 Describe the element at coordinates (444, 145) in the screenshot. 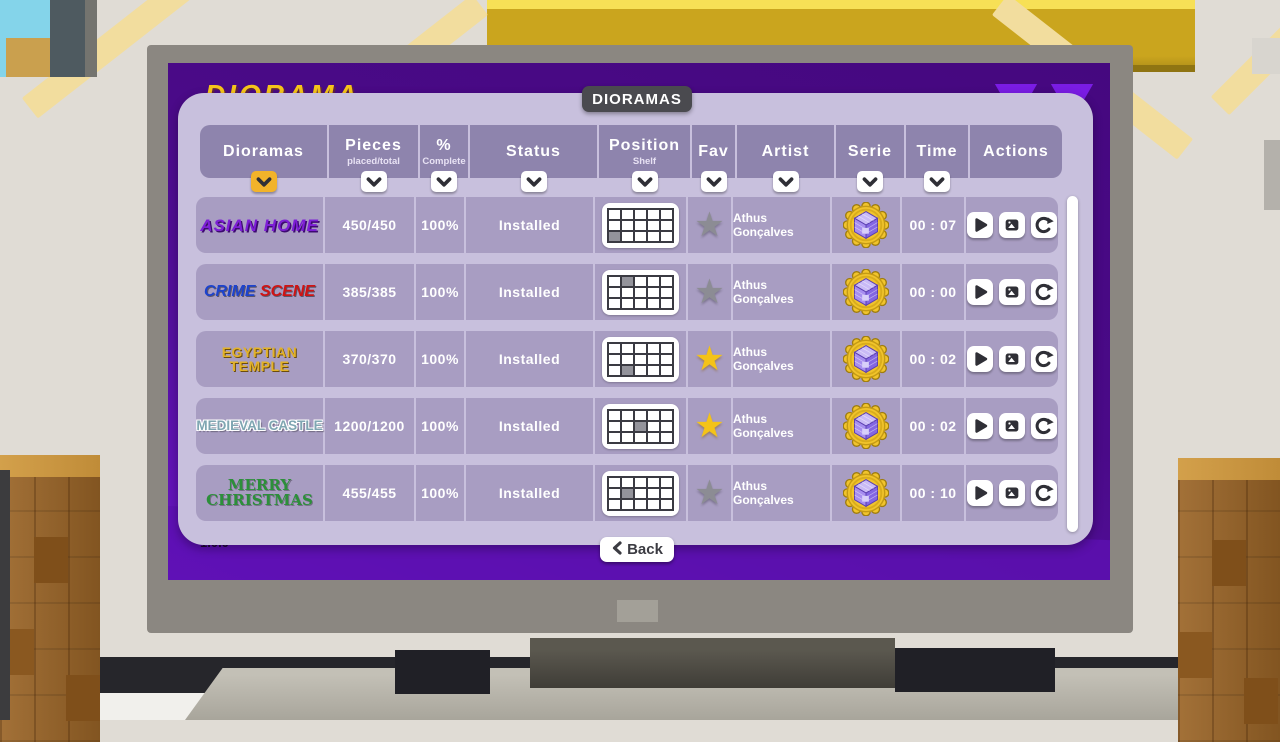

I see `column-label: %` at that location.